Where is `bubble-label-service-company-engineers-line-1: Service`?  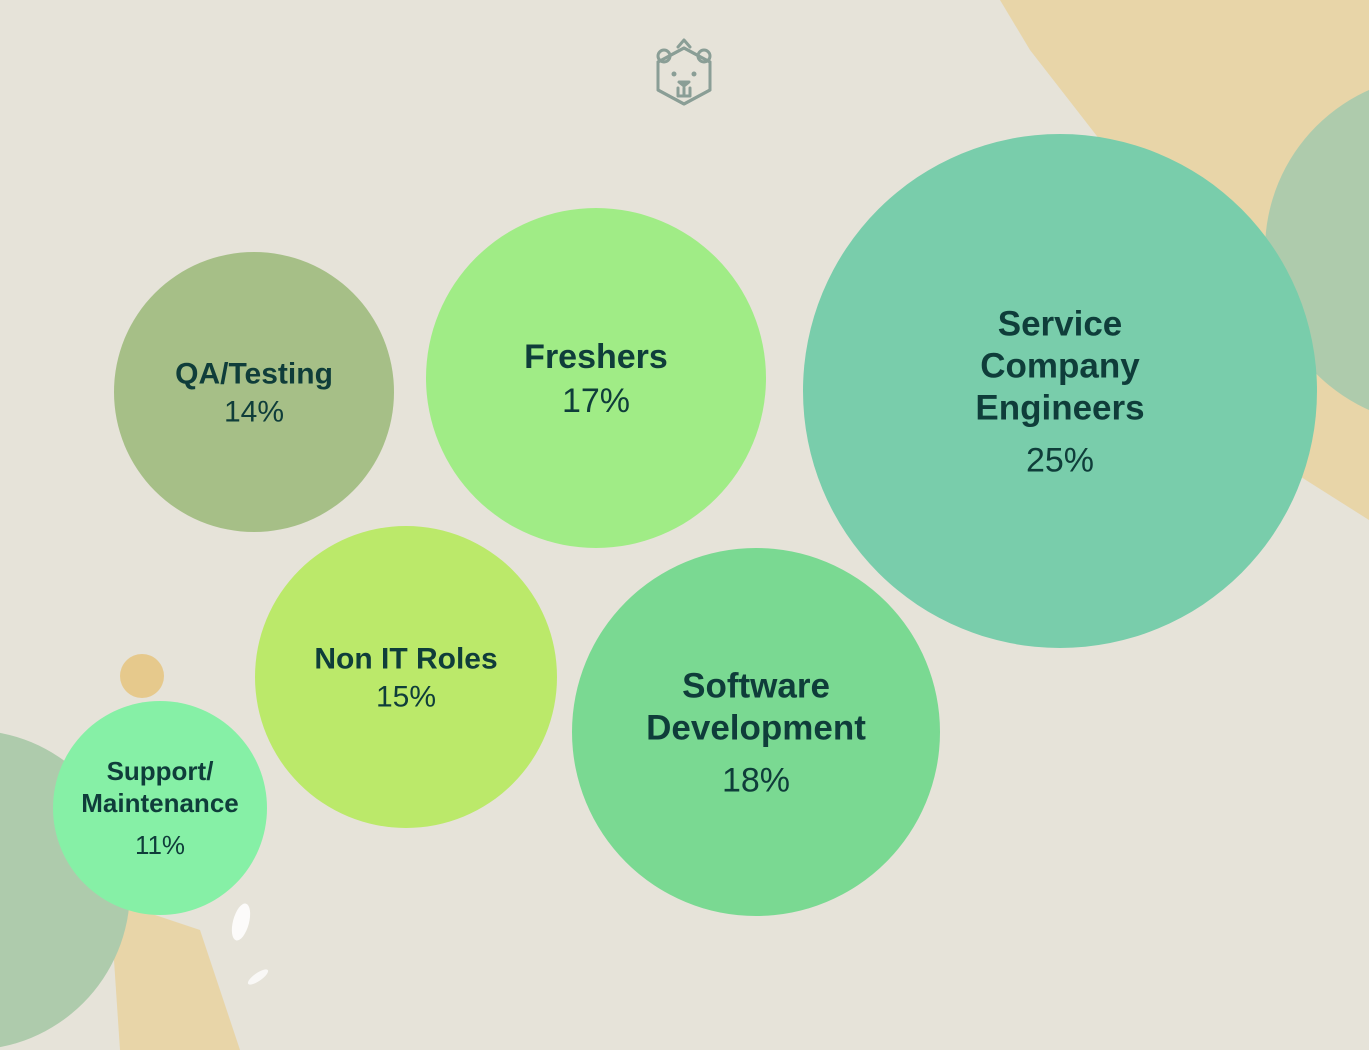 bubble-label-service-company-engineers-line-1: Service is located at coordinates (1060, 323).